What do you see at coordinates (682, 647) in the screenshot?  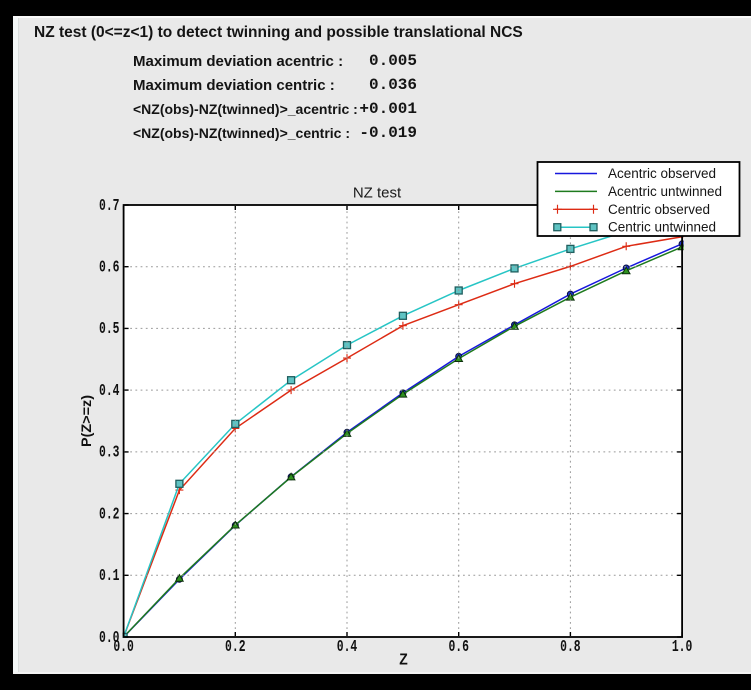 I see `svg-text: 1.0` at bounding box center [682, 647].